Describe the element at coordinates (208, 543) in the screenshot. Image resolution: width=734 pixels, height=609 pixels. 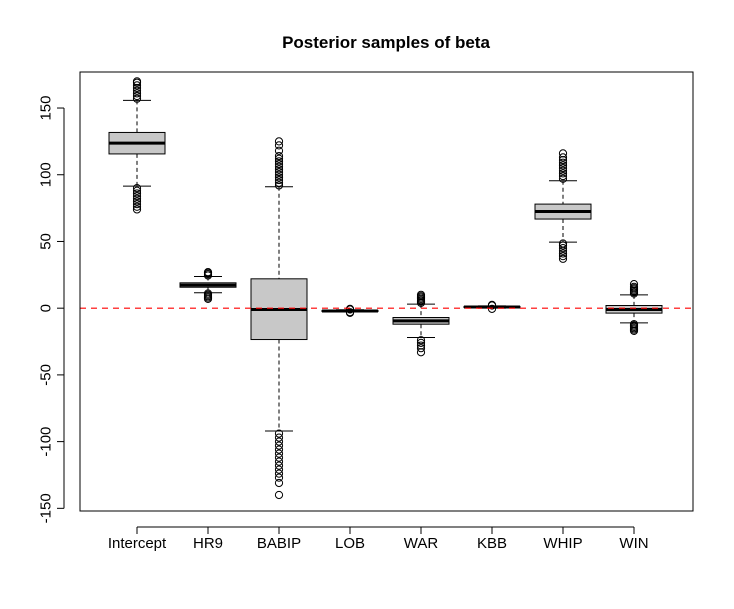
I see `x-tick-label: HR9` at that location.